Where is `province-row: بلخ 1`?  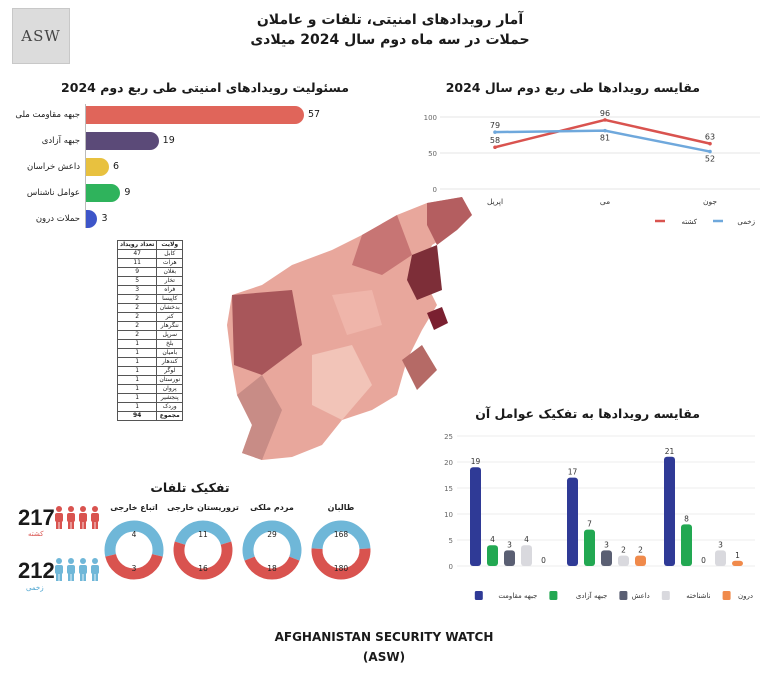 province-row: بلخ 1 is located at coordinates (150, 344).